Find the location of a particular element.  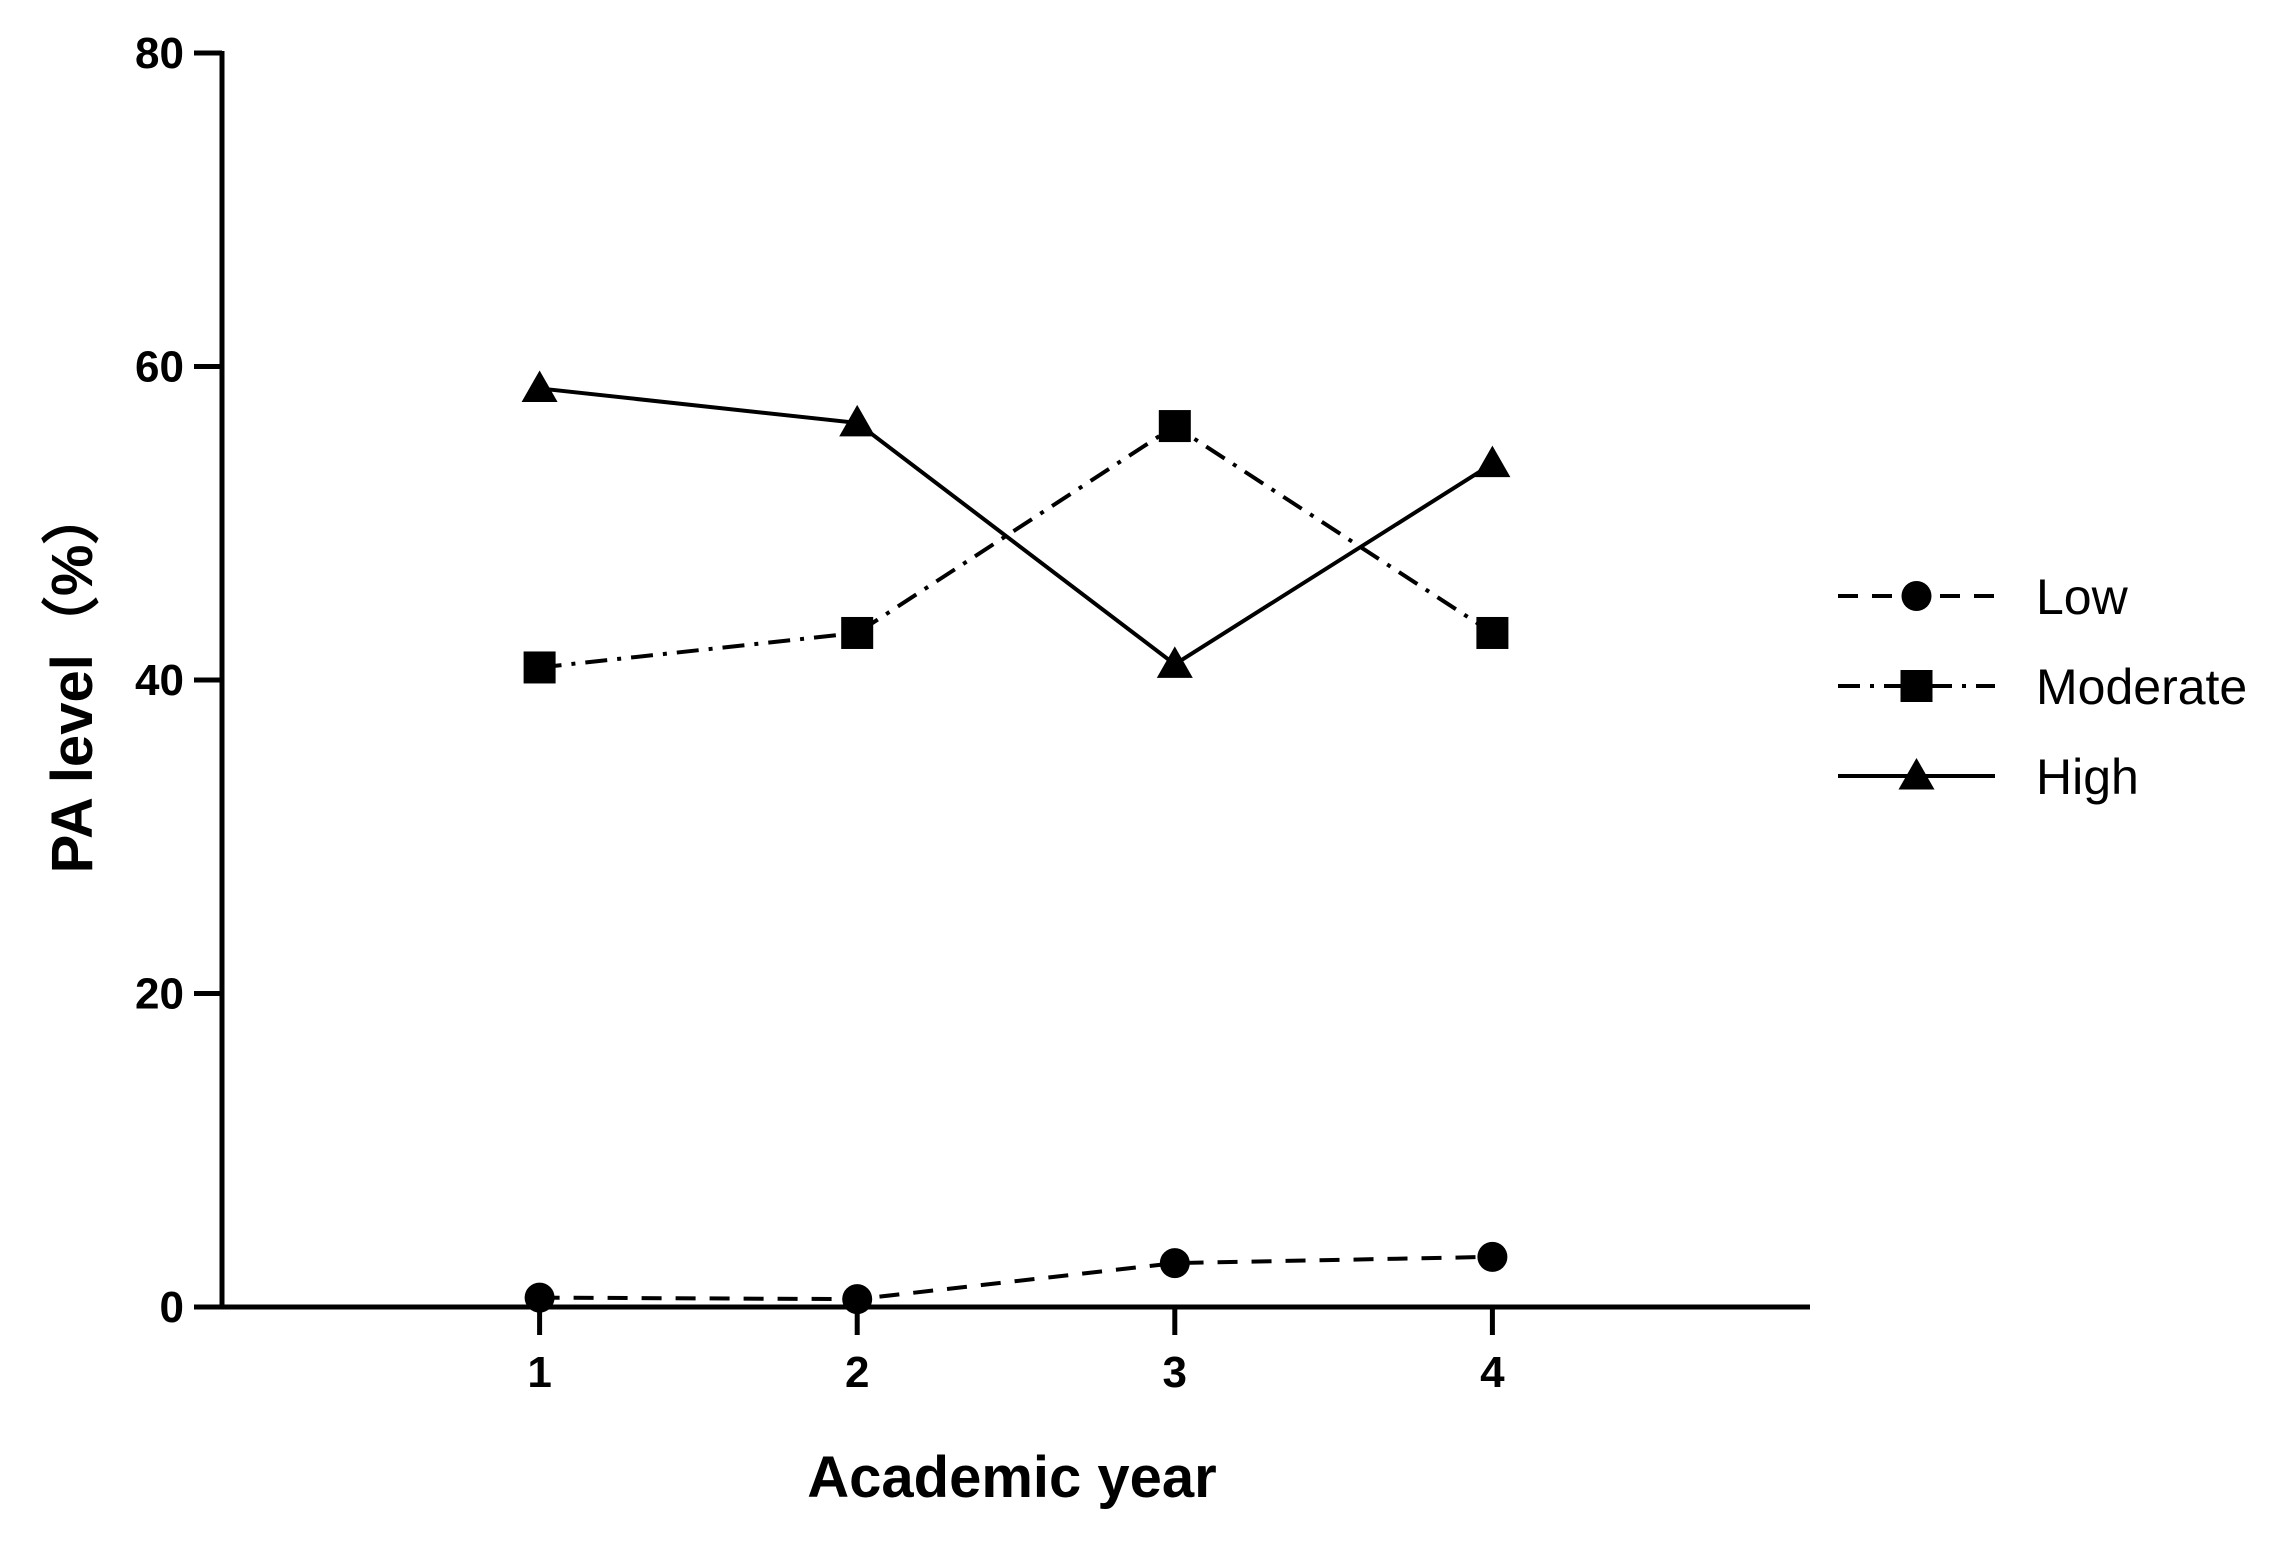

series-line-low is located at coordinates (1016, 1278).